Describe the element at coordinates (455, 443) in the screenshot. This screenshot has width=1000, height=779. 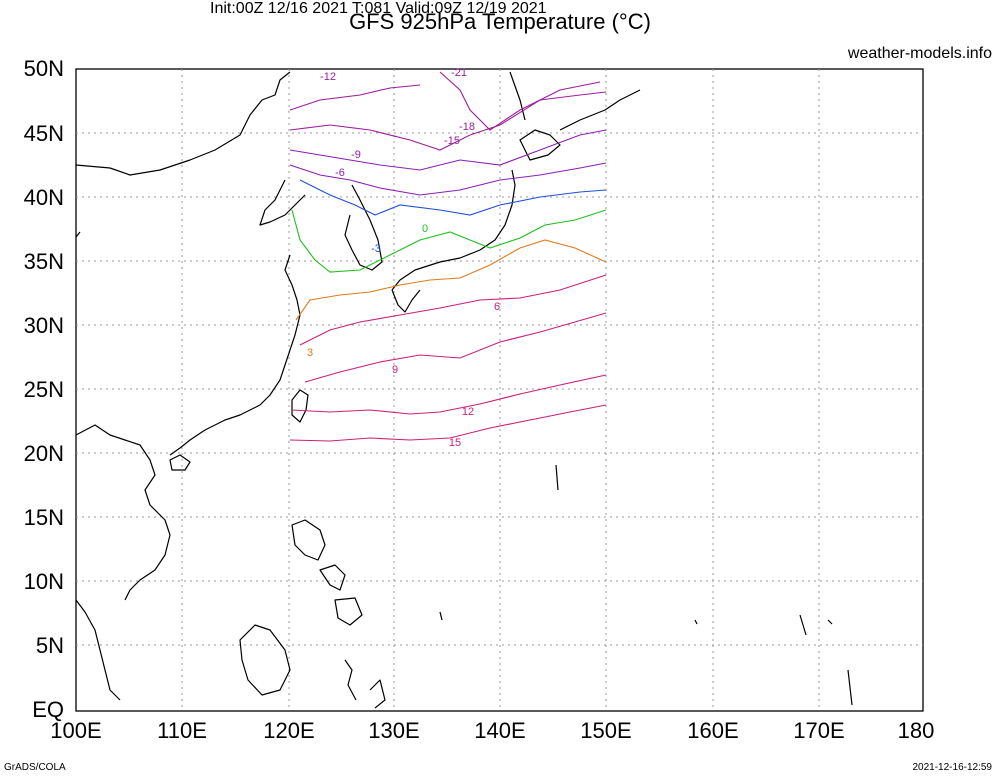
I see `contour-label: 15` at that location.